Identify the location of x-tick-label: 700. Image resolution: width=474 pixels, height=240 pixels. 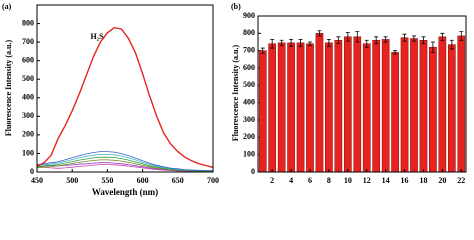
(213, 180).